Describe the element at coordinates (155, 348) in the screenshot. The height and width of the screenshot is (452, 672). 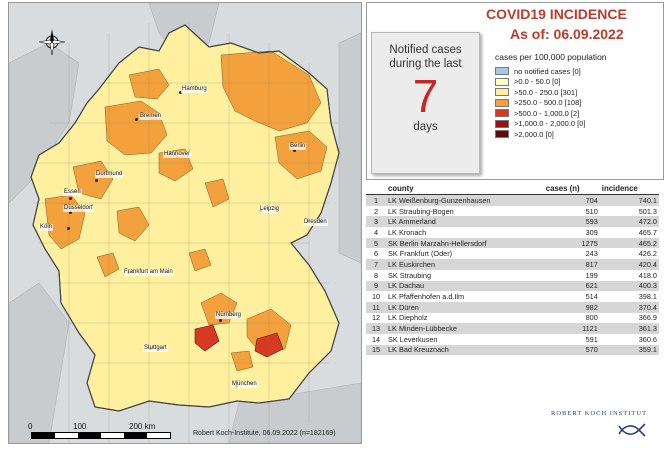
I see `city-label: Stuttgart` at that location.